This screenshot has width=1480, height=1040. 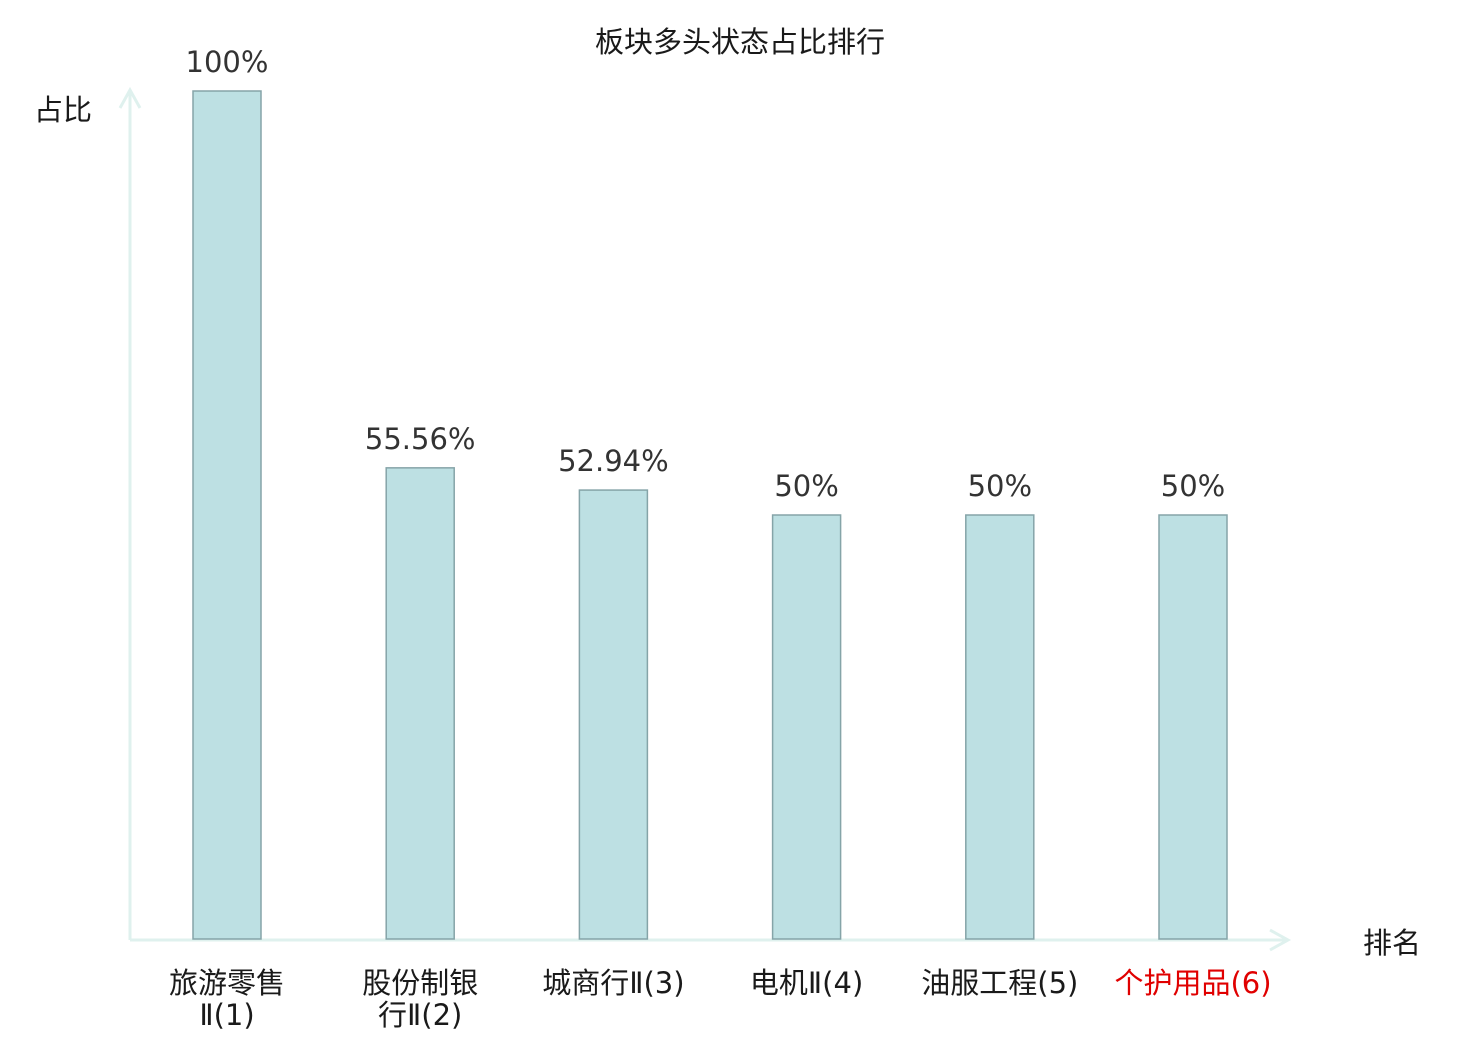 I want to click on category-label: 旅游零售 Ⅱ(1), so click(x=227, y=999).